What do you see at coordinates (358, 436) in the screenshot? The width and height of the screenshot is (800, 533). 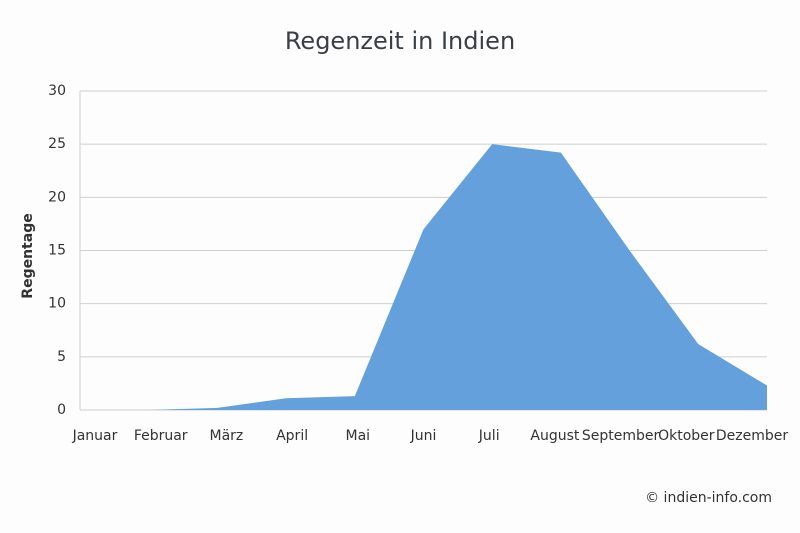 I see `x-tick-label: Mai` at bounding box center [358, 436].